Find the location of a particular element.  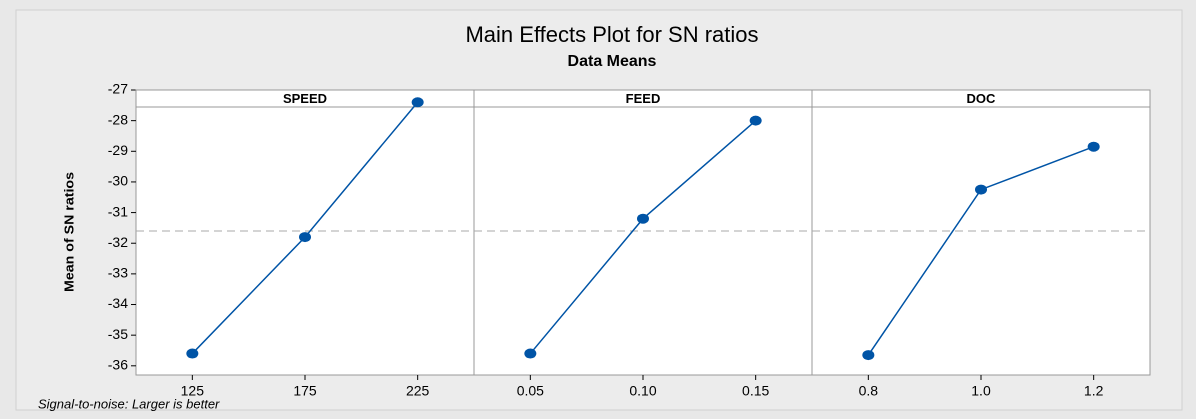

chart-title: Main Effects Plot for SN ratios is located at coordinates (611, 34).